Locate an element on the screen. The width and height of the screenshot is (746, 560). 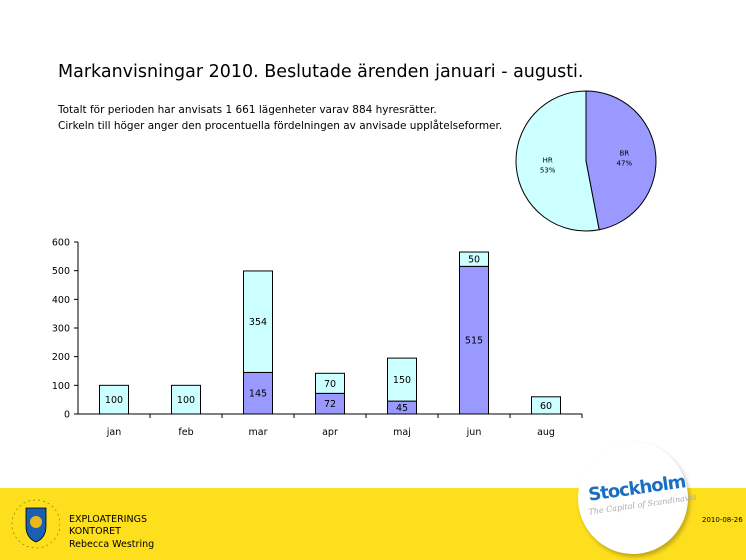
pie-label: BR is located at coordinates (624, 153).